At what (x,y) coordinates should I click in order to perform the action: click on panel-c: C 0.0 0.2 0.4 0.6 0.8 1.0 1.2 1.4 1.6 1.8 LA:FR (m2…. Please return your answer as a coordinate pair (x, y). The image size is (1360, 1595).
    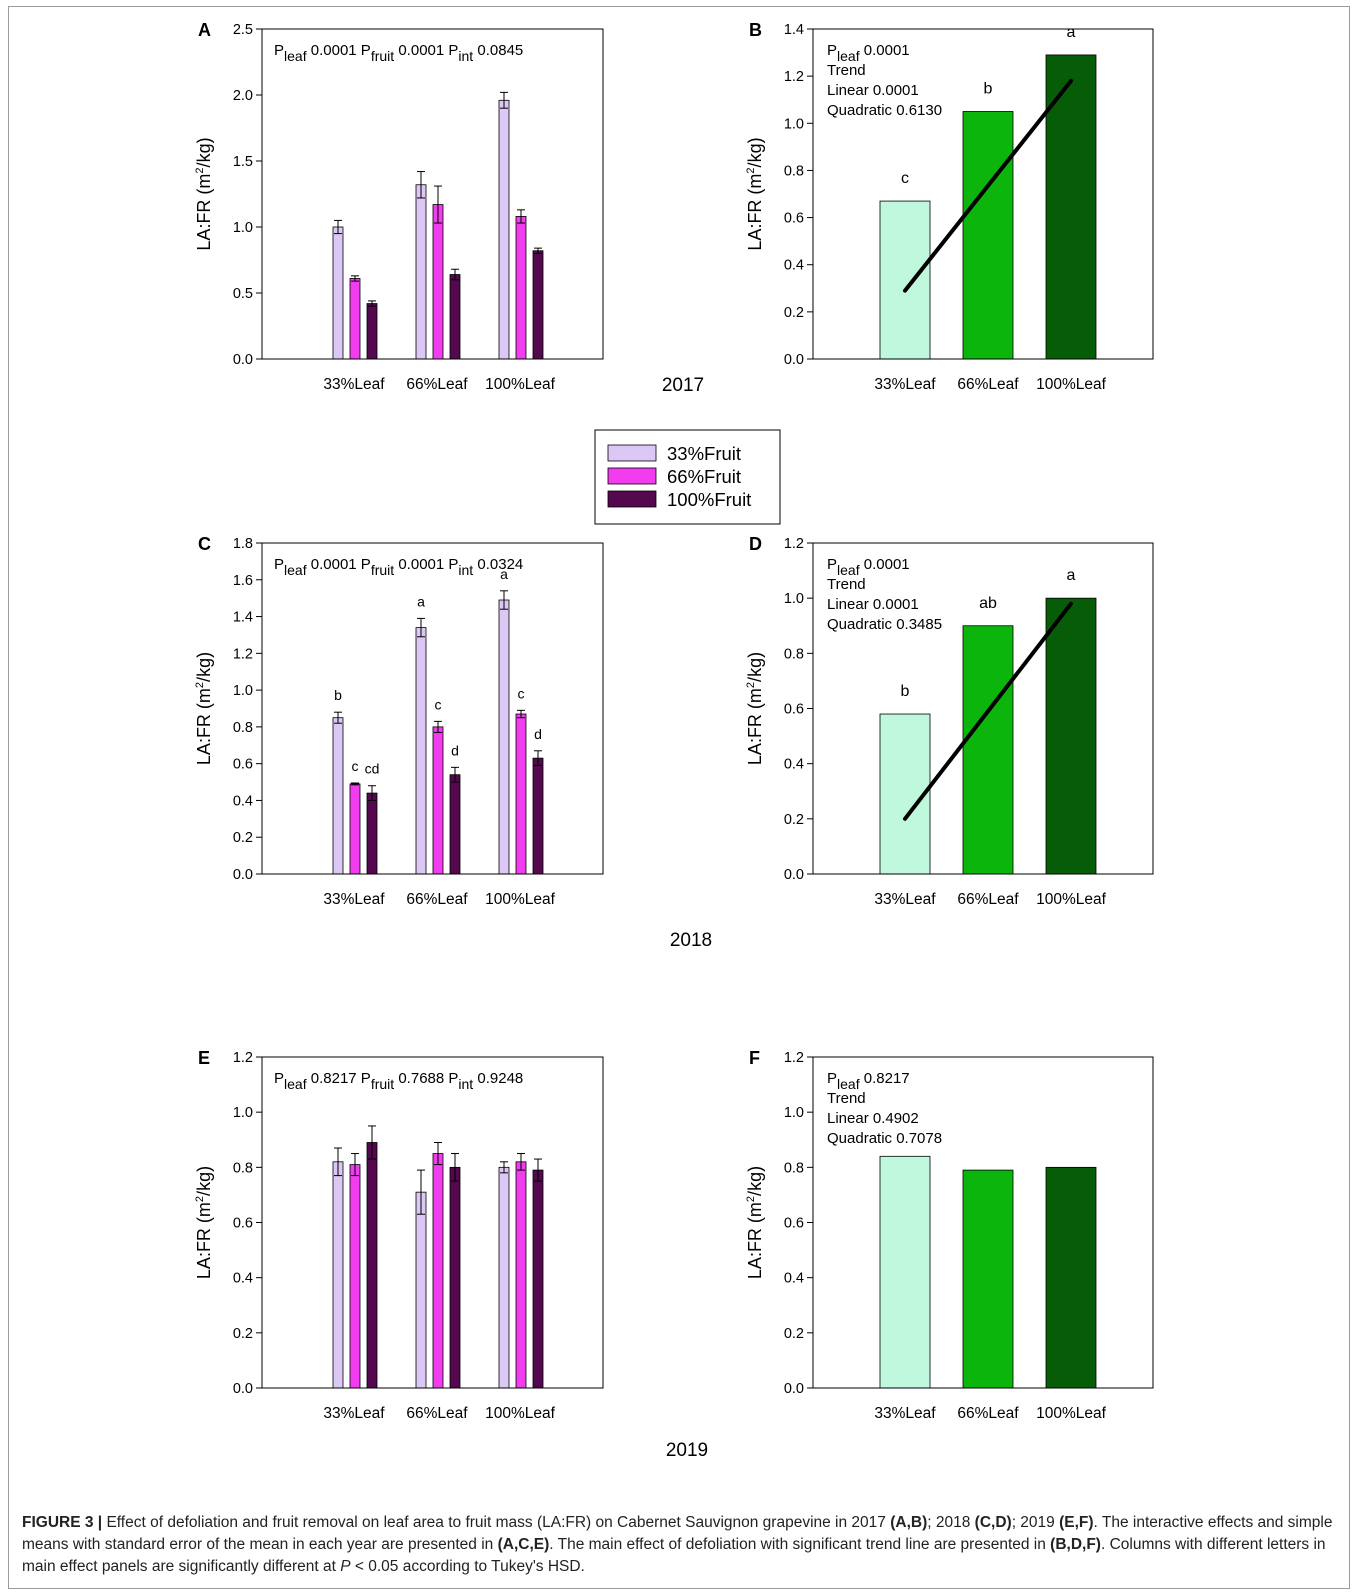
    Looking at the image, I should click on (399, 721).